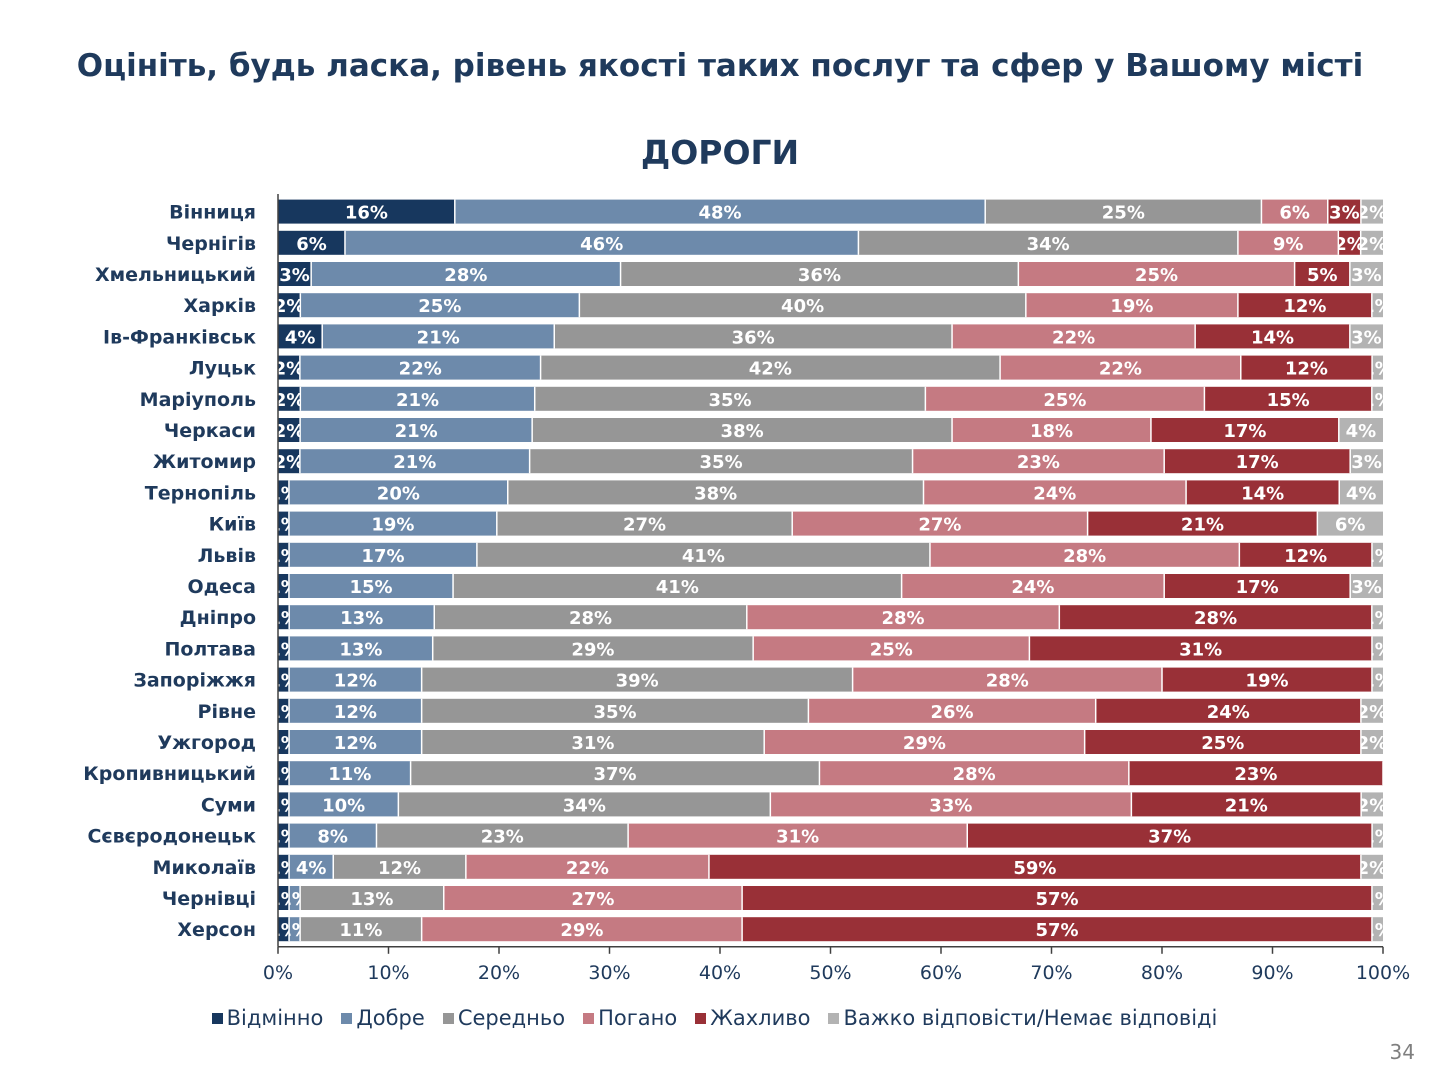  Describe the element at coordinates (1383, 973) in the screenshot. I see `x-tick-label: 100%` at that location.